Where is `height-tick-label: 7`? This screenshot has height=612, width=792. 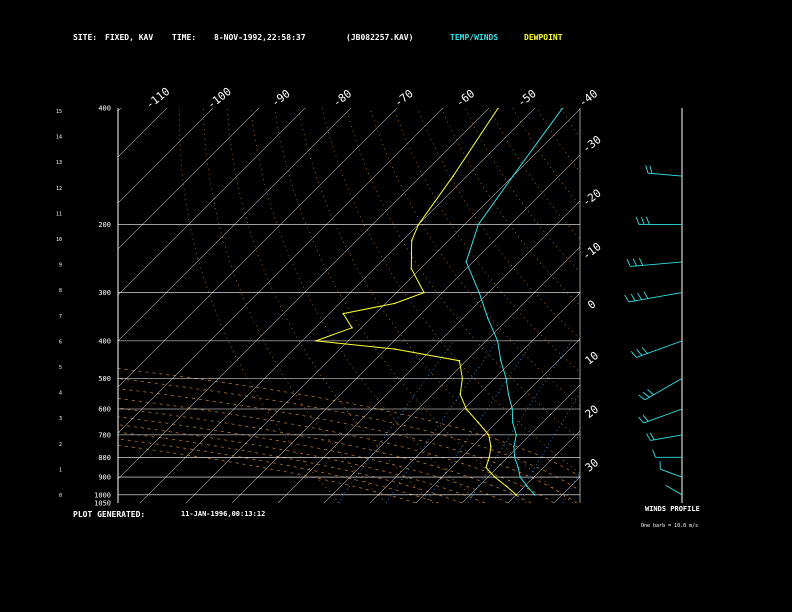
height-tick-label: 7 is located at coordinates (60, 317).